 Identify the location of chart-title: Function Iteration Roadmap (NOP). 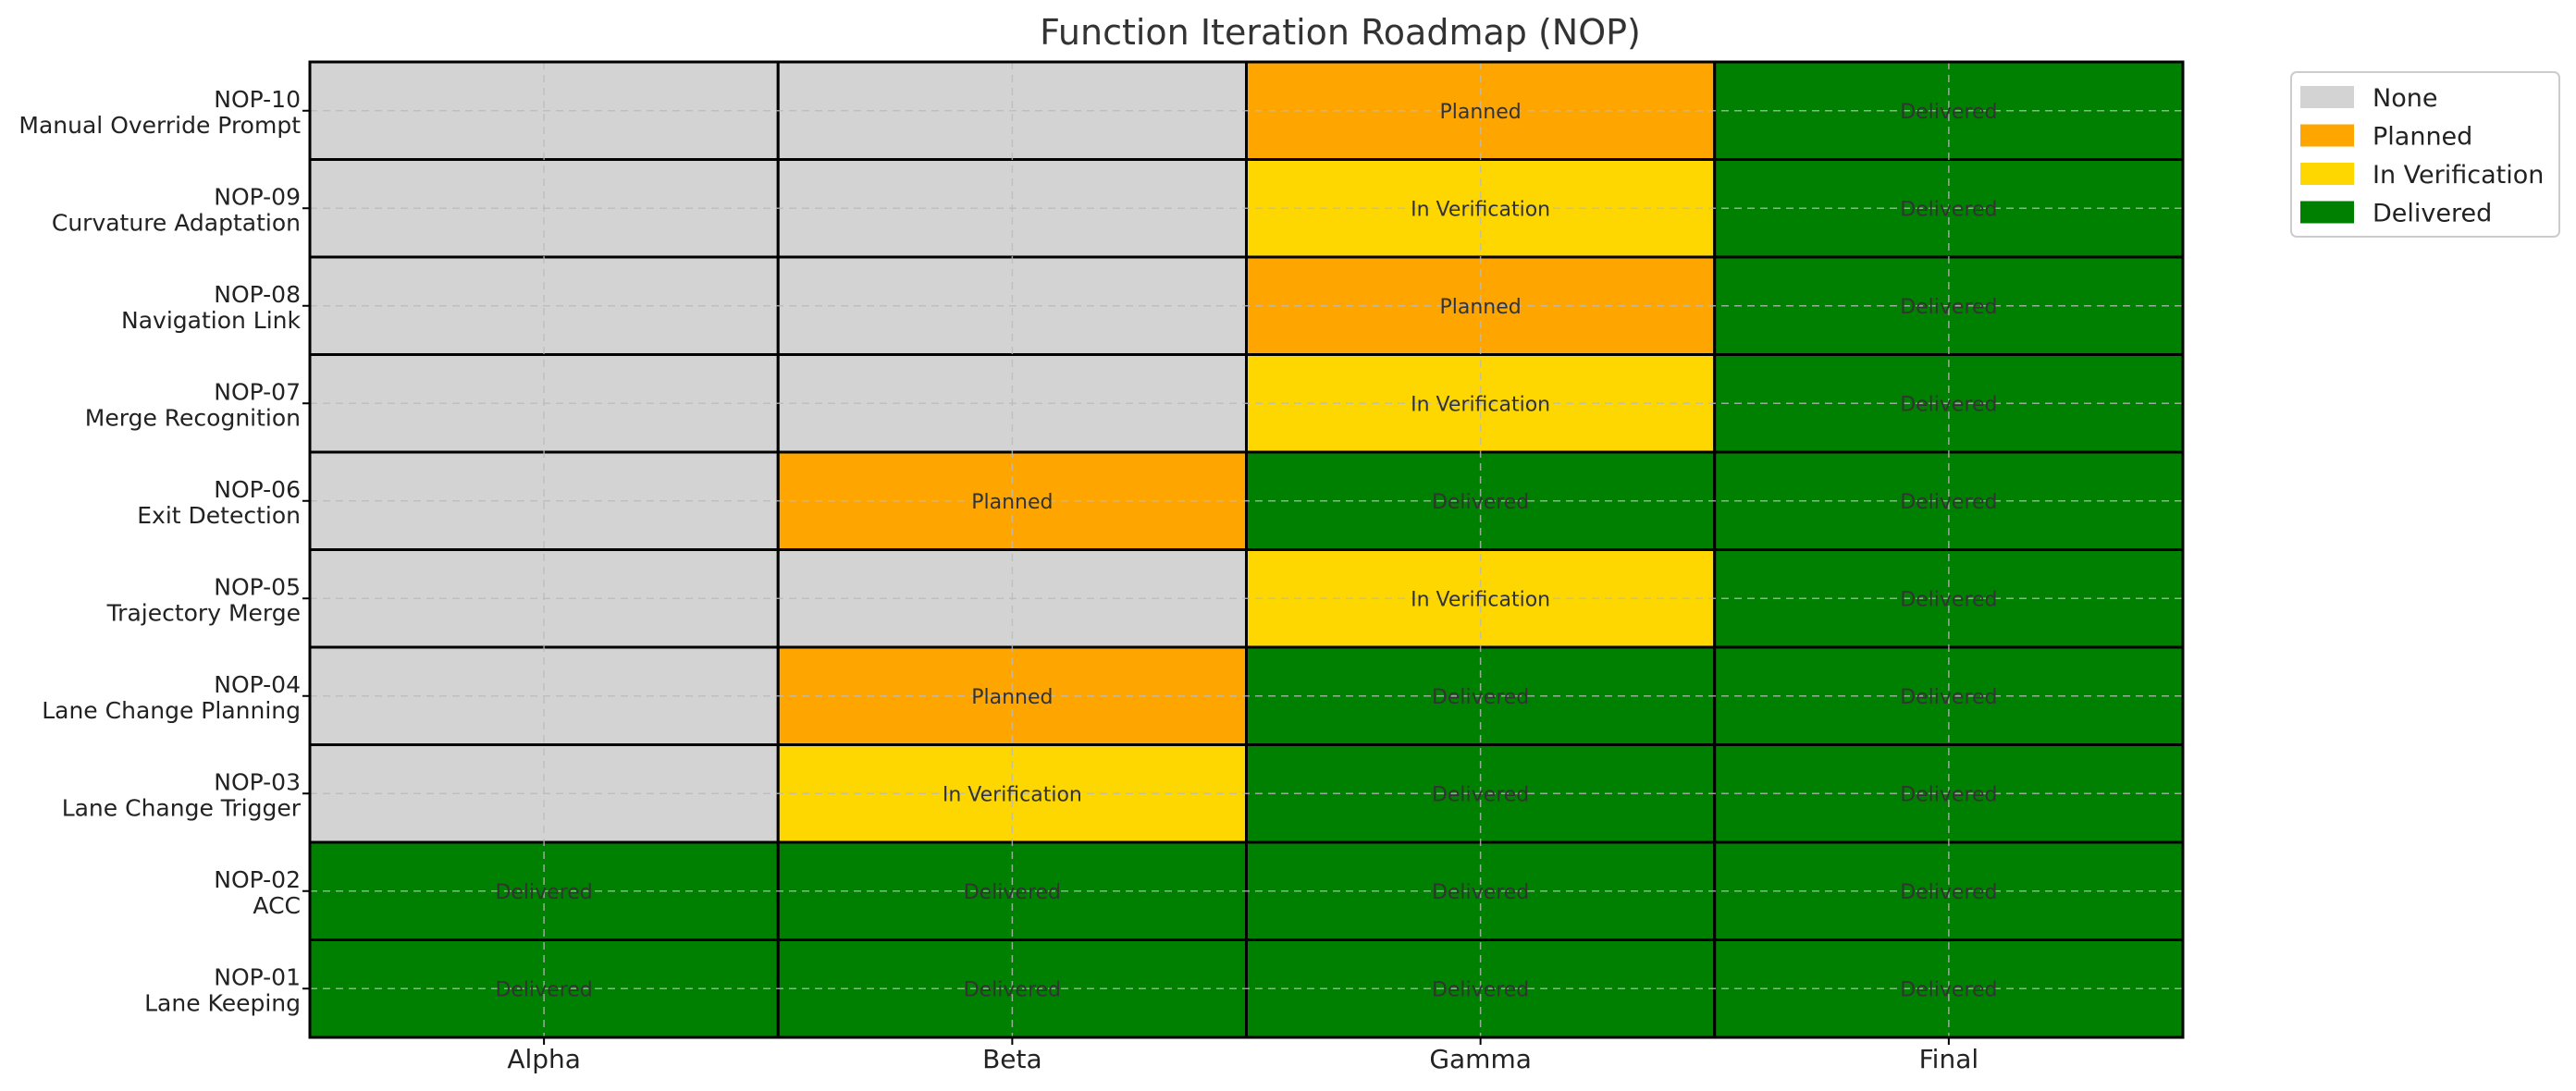
(1340, 32).